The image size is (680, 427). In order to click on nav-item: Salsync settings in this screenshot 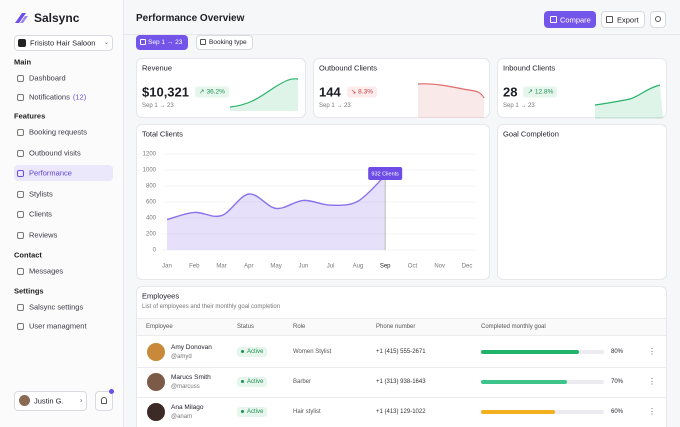, I will do `click(56, 307)`.